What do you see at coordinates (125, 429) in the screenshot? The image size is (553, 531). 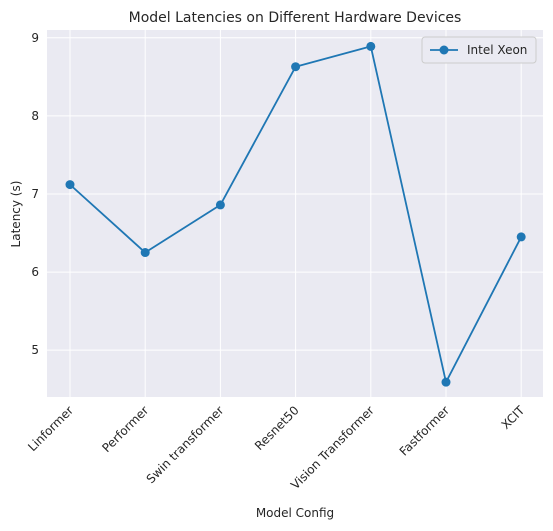 I see `x-tick-label: Performer` at bounding box center [125, 429].